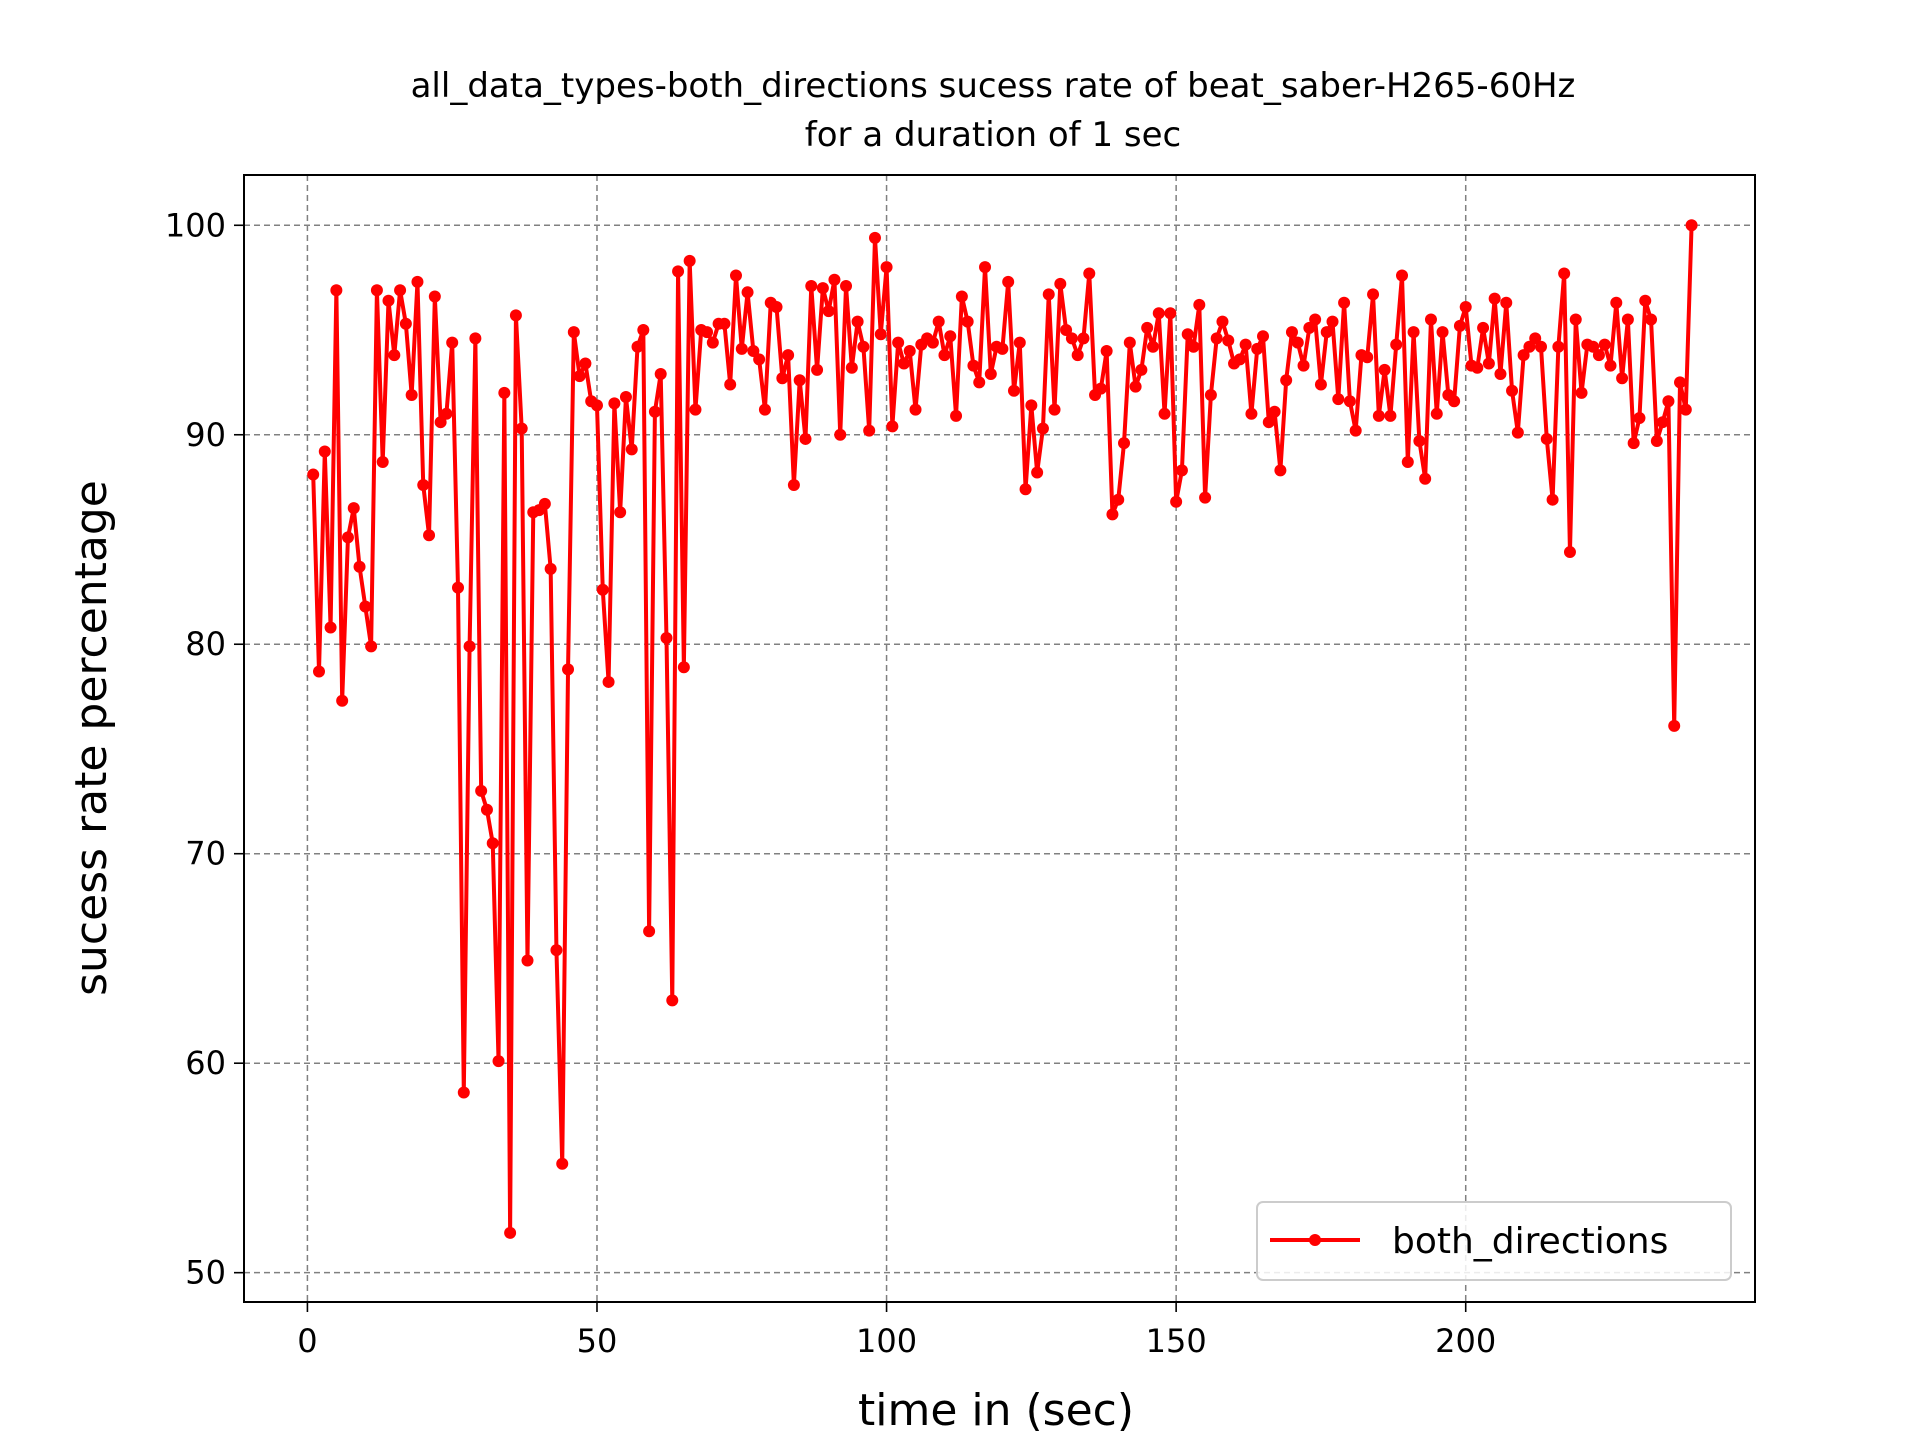  Describe the element at coordinates (1176, 1341) in the screenshot. I see `x-tick-label: 150` at that location.